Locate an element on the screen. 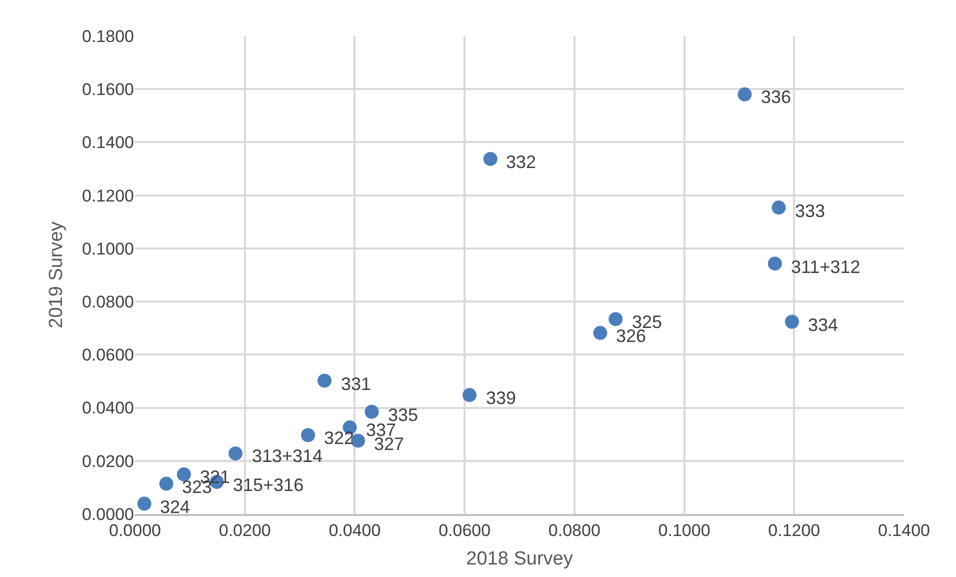  annotation: 332 is located at coordinates (521, 162).